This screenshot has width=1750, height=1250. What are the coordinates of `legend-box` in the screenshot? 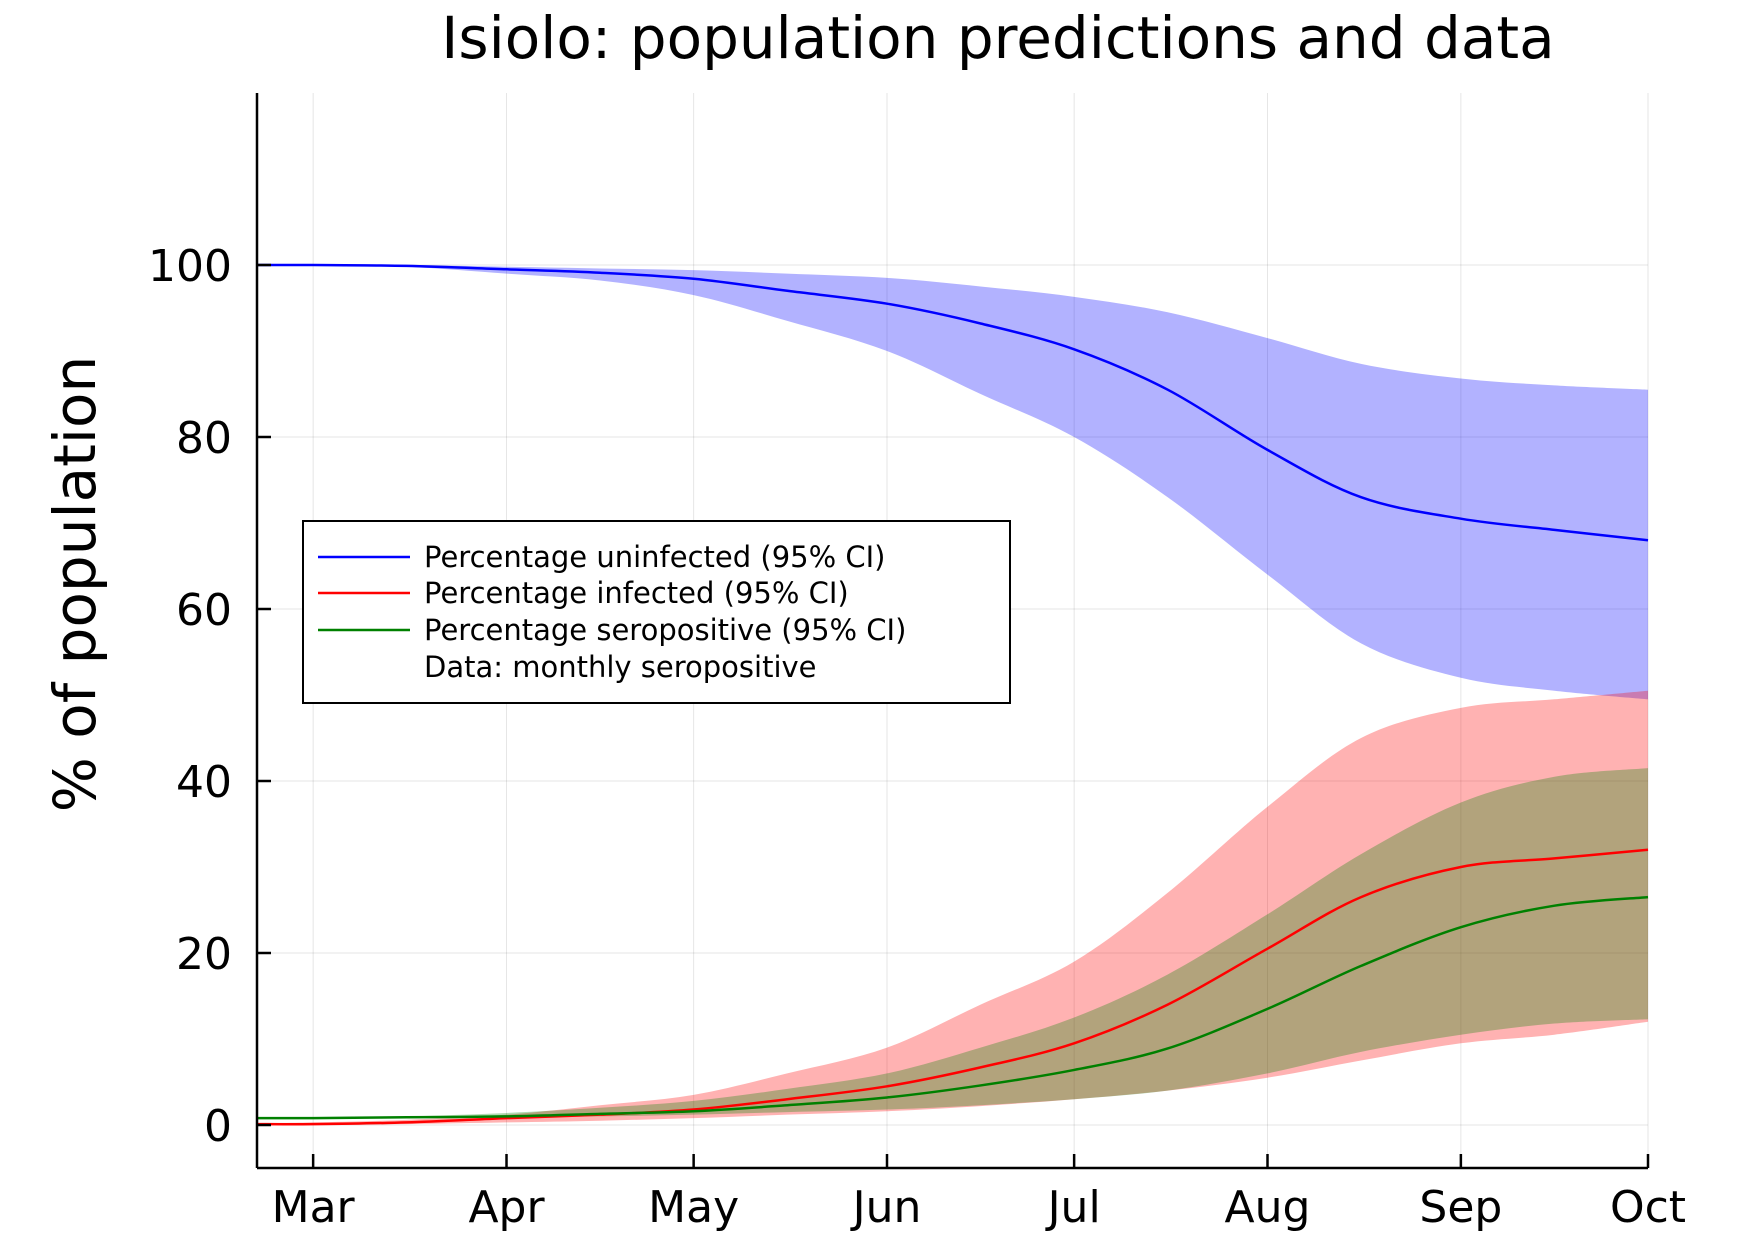 It's located at (656, 612).